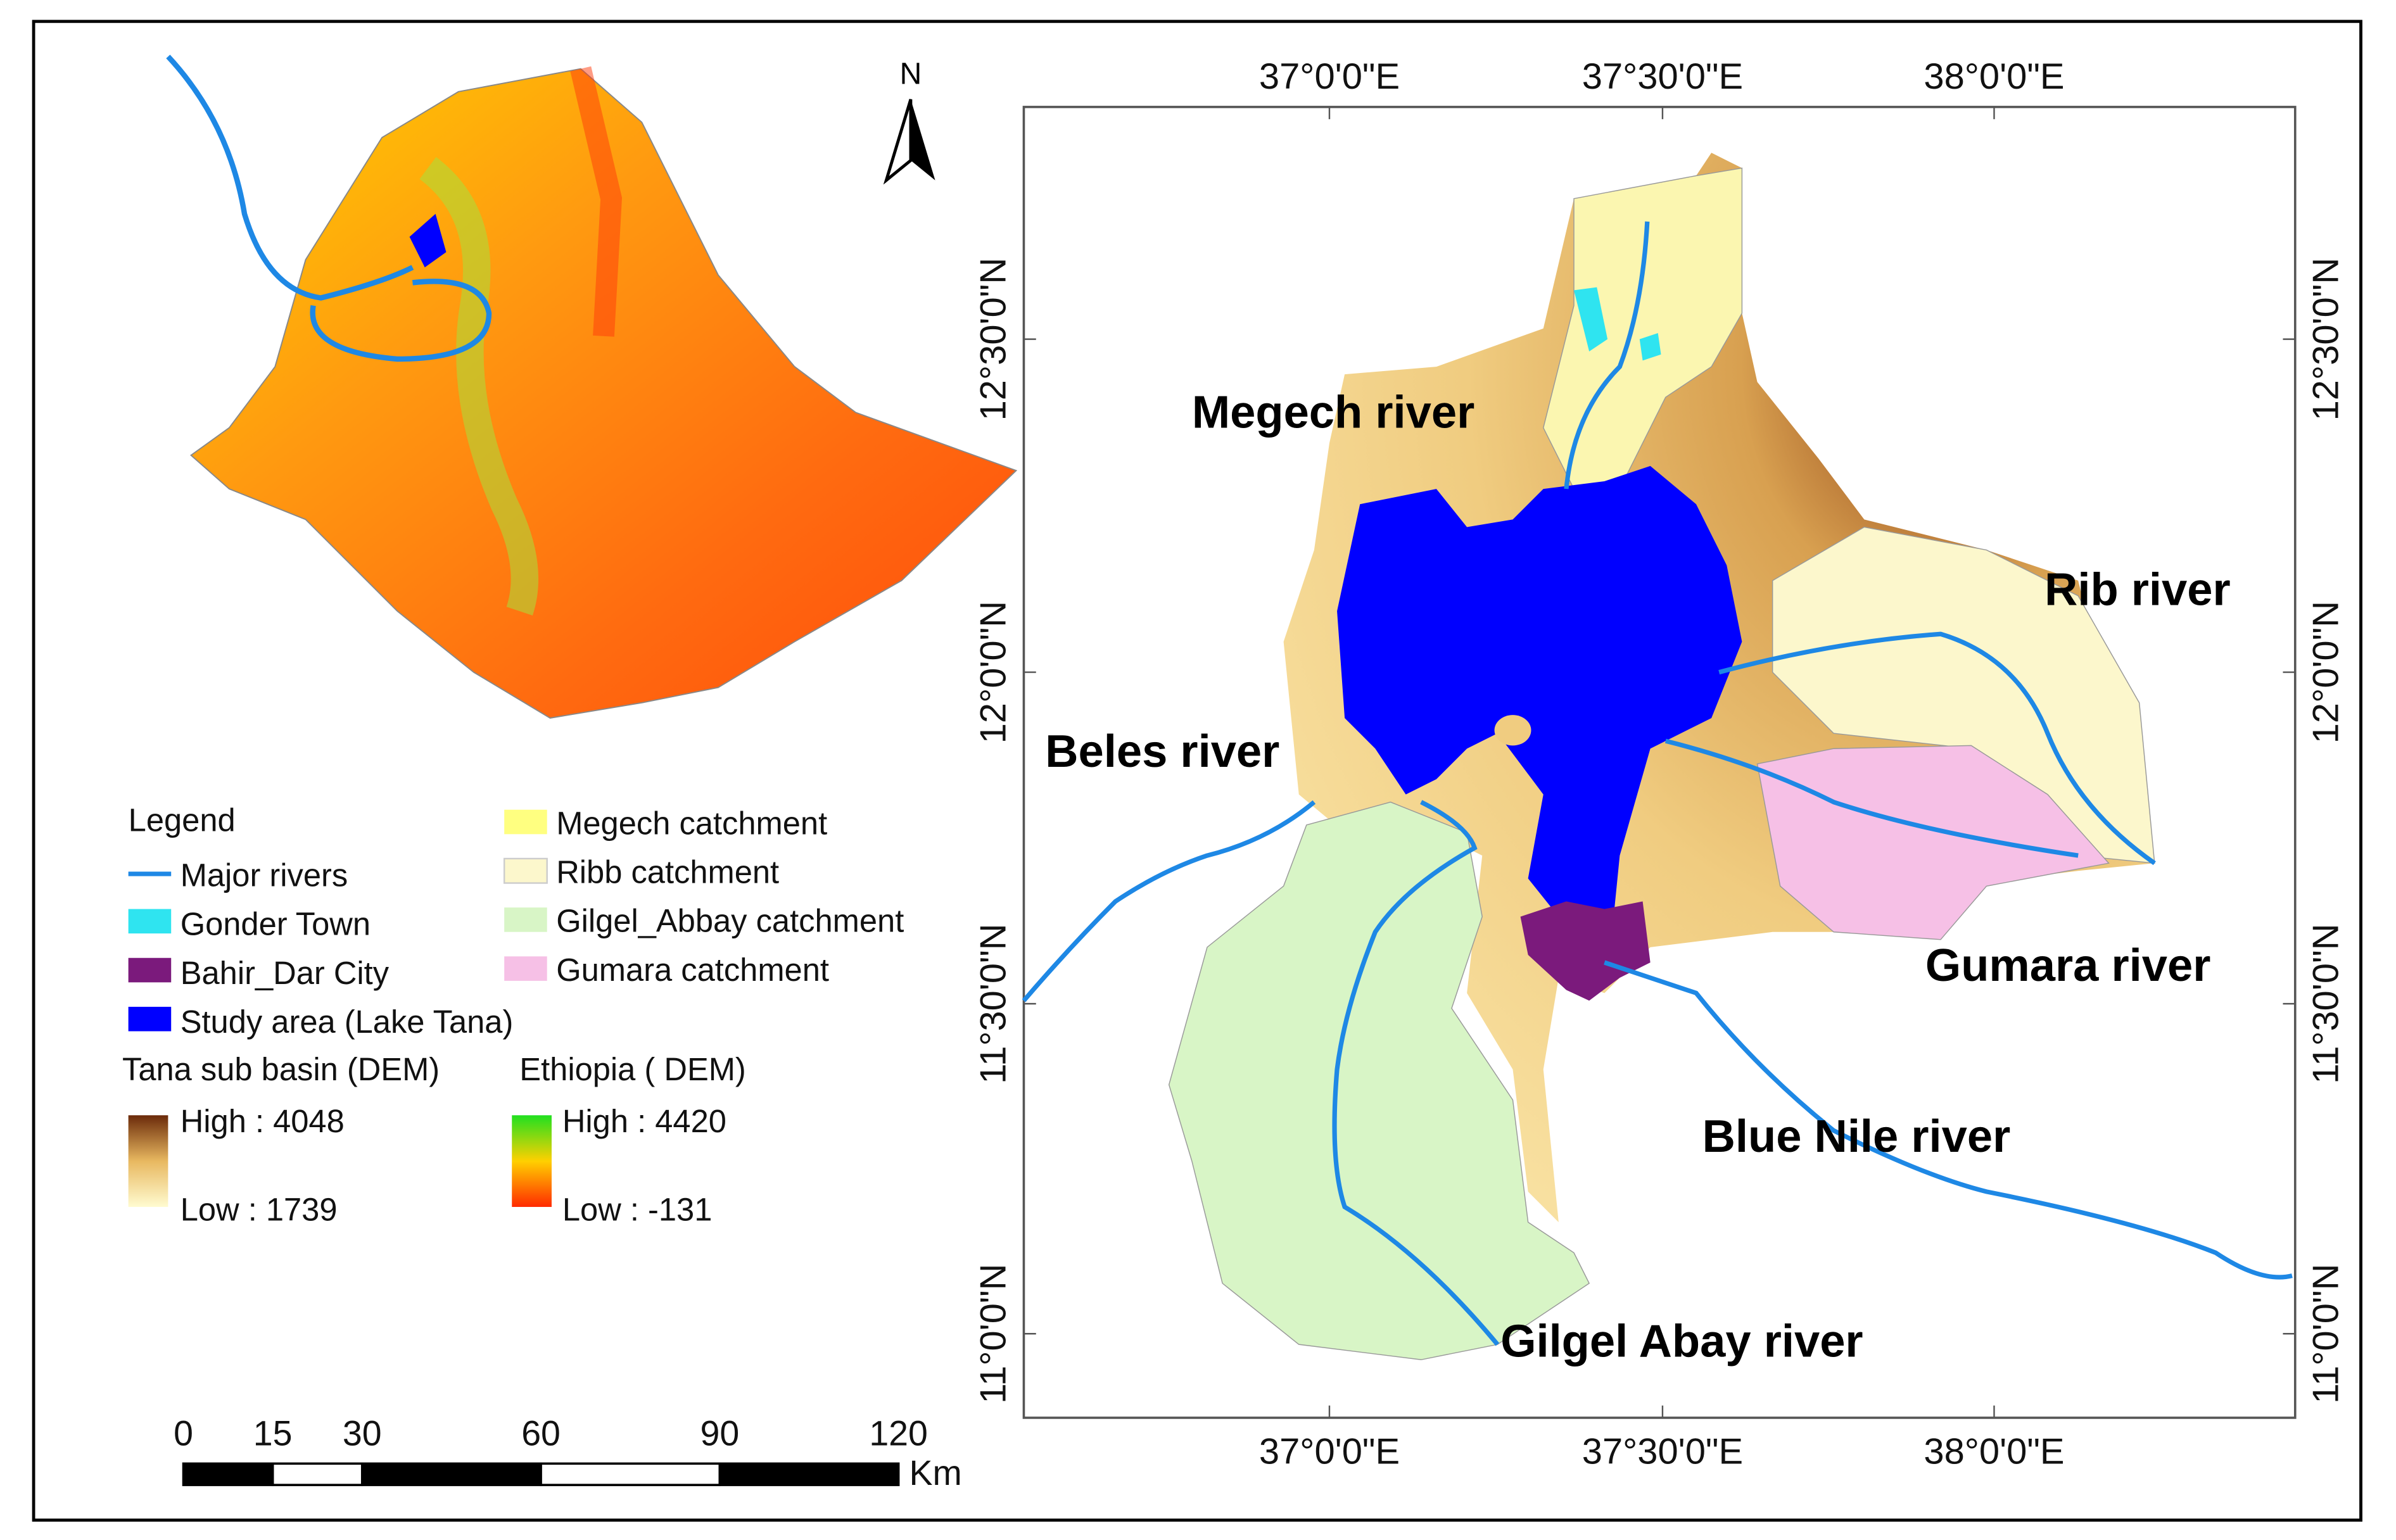 The height and width of the screenshot is (1540, 2396). What do you see at coordinates (281, 1069) in the screenshot?
I see `dem-title: Tana sub basin (DEM)` at bounding box center [281, 1069].